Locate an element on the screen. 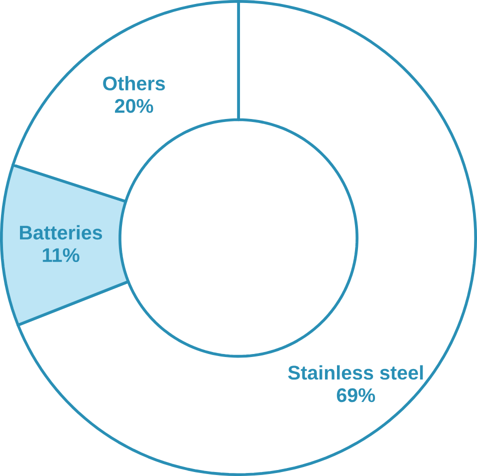 This screenshot has height=476, width=477. slice-label: Stainless steel is located at coordinates (355, 372).